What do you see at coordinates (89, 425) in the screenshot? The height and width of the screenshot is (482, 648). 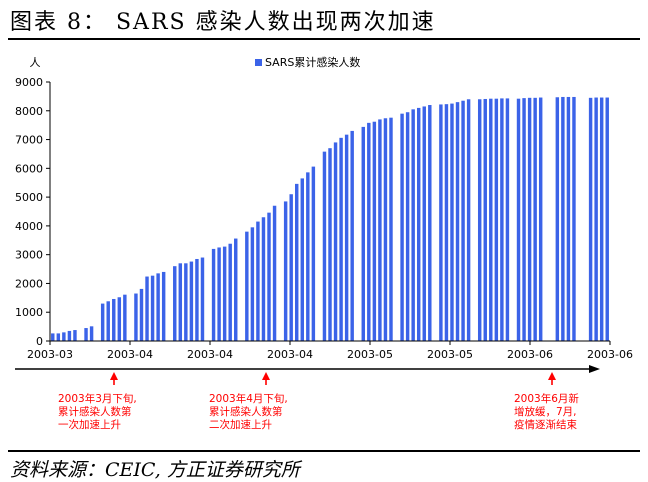 I see `annotation-line: 一次加速上升` at bounding box center [89, 425].